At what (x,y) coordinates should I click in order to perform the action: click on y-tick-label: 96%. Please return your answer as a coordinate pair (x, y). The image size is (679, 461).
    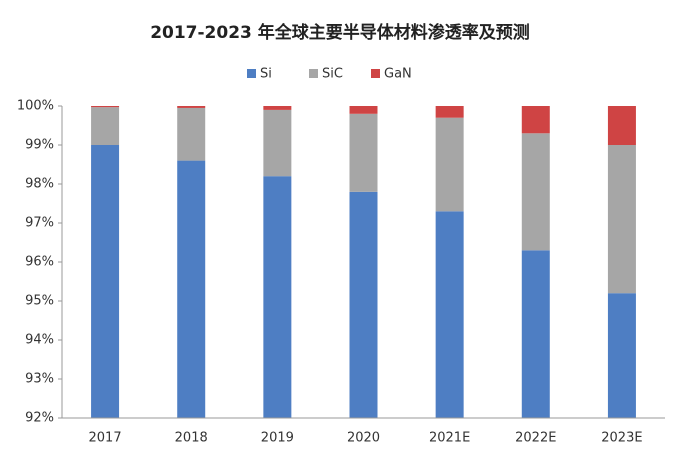
    Looking at the image, I should click on (39, 262).